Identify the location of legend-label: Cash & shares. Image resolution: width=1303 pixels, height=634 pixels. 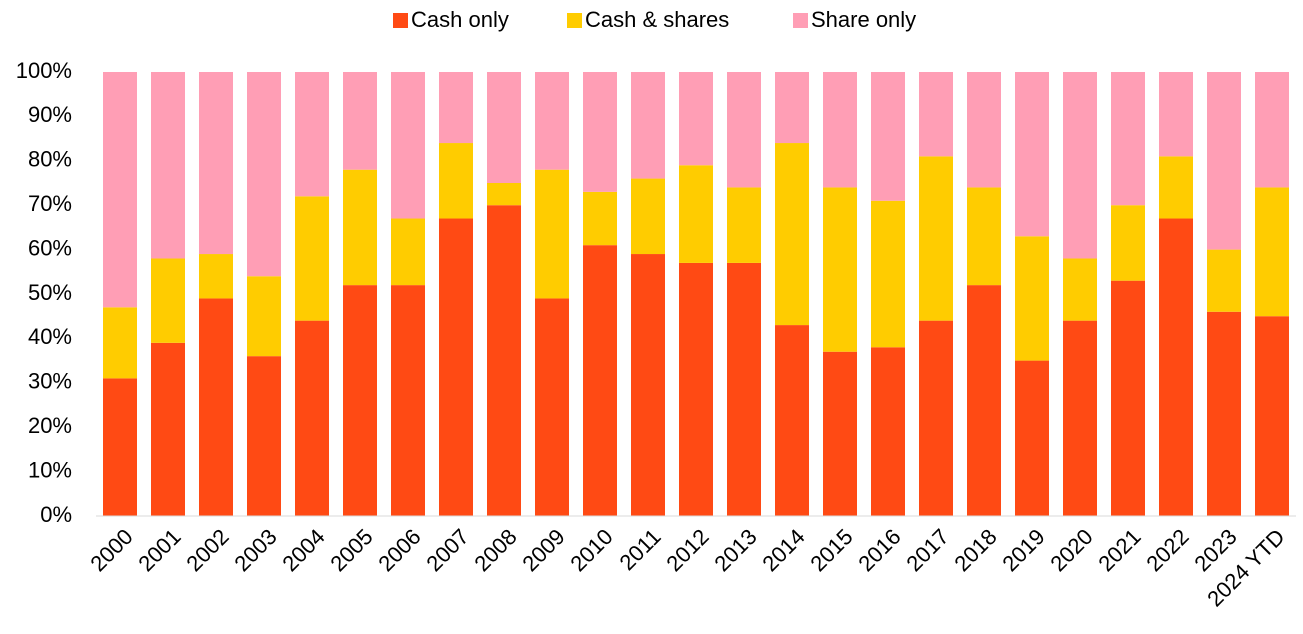
(657, 19).